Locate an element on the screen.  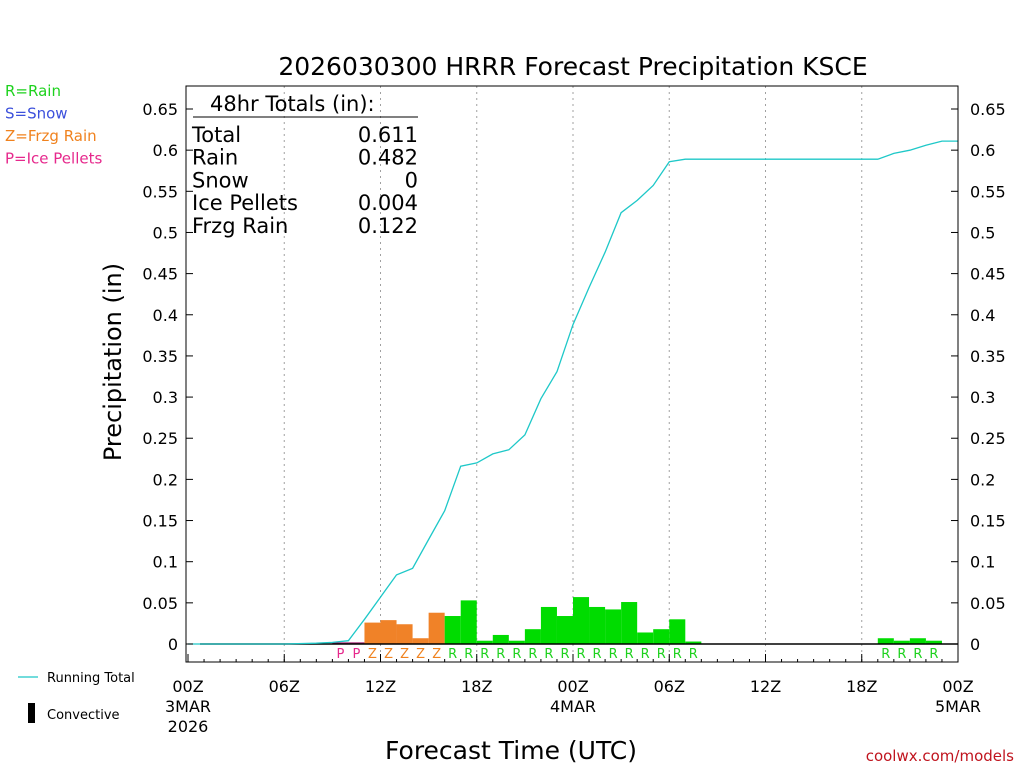
y-tick-label-left: 0.05 is located at coordinates (160, 603).